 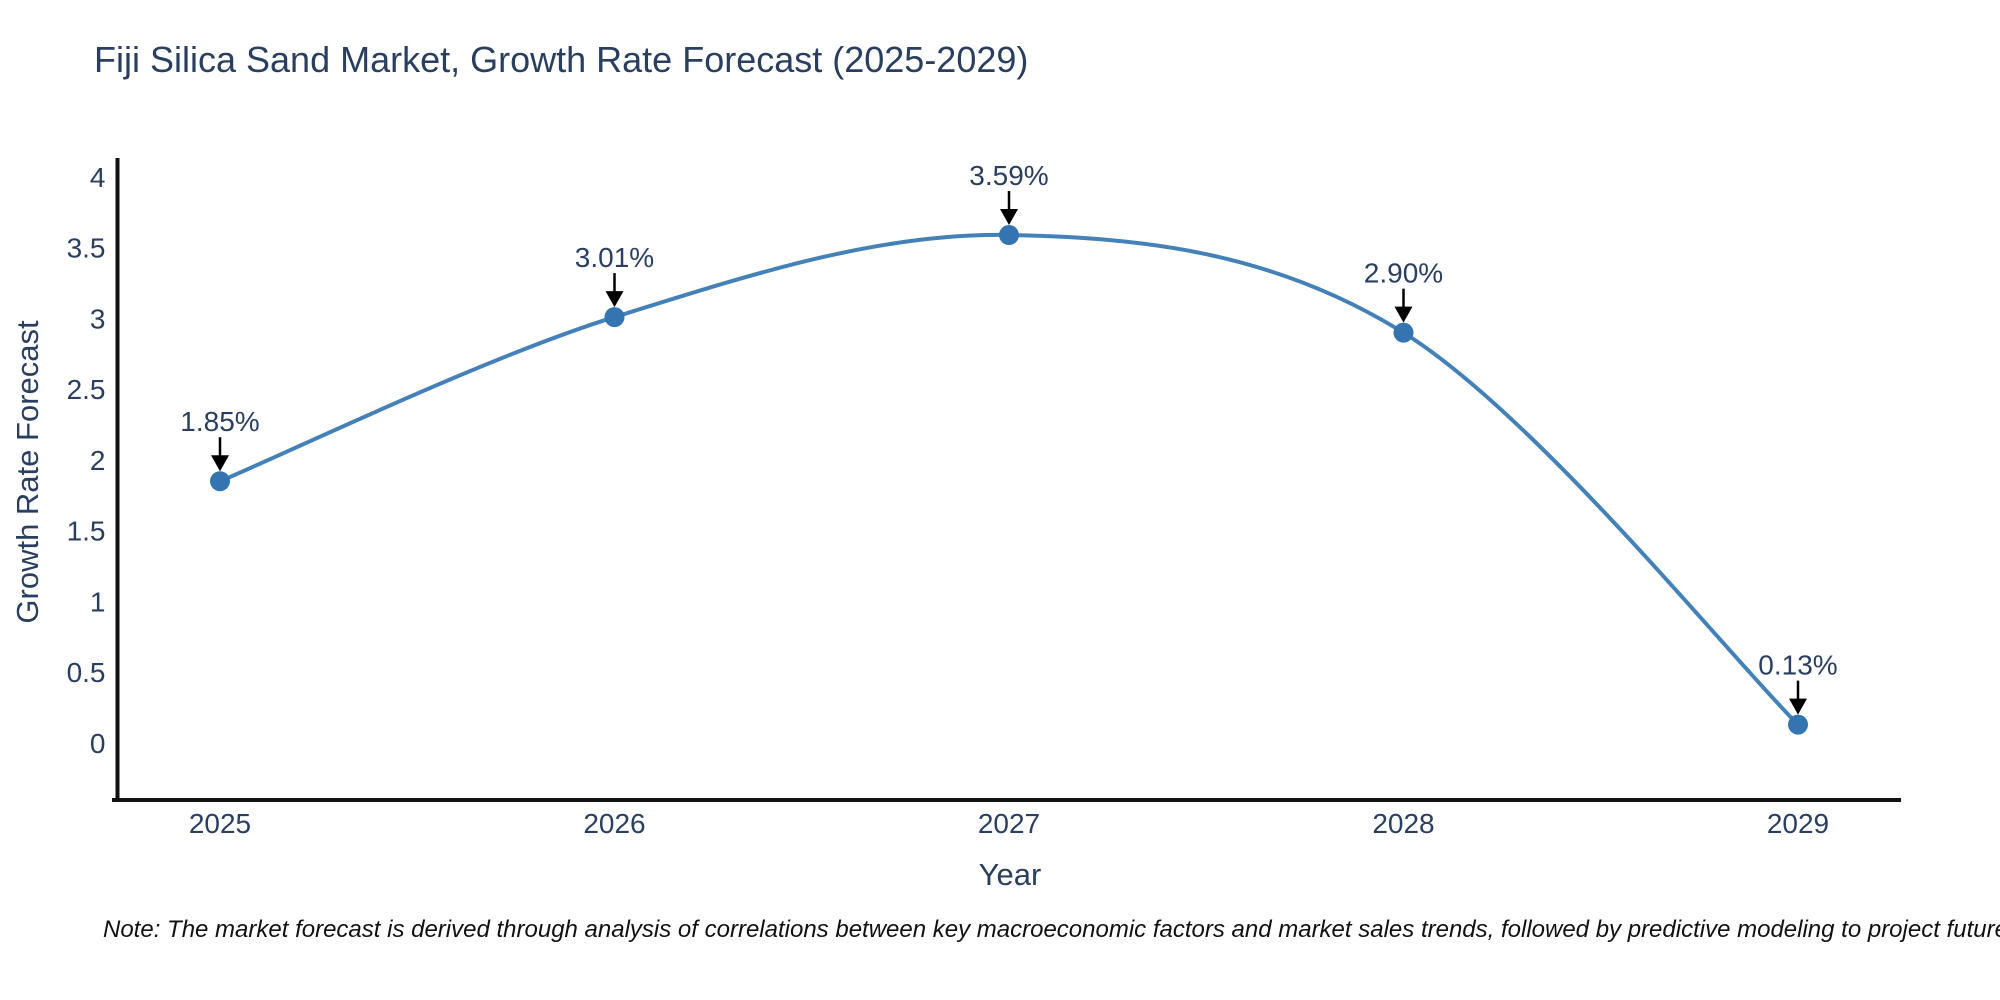 I want to click on x-tick-label: 2029, so click(x=1798, y=823).